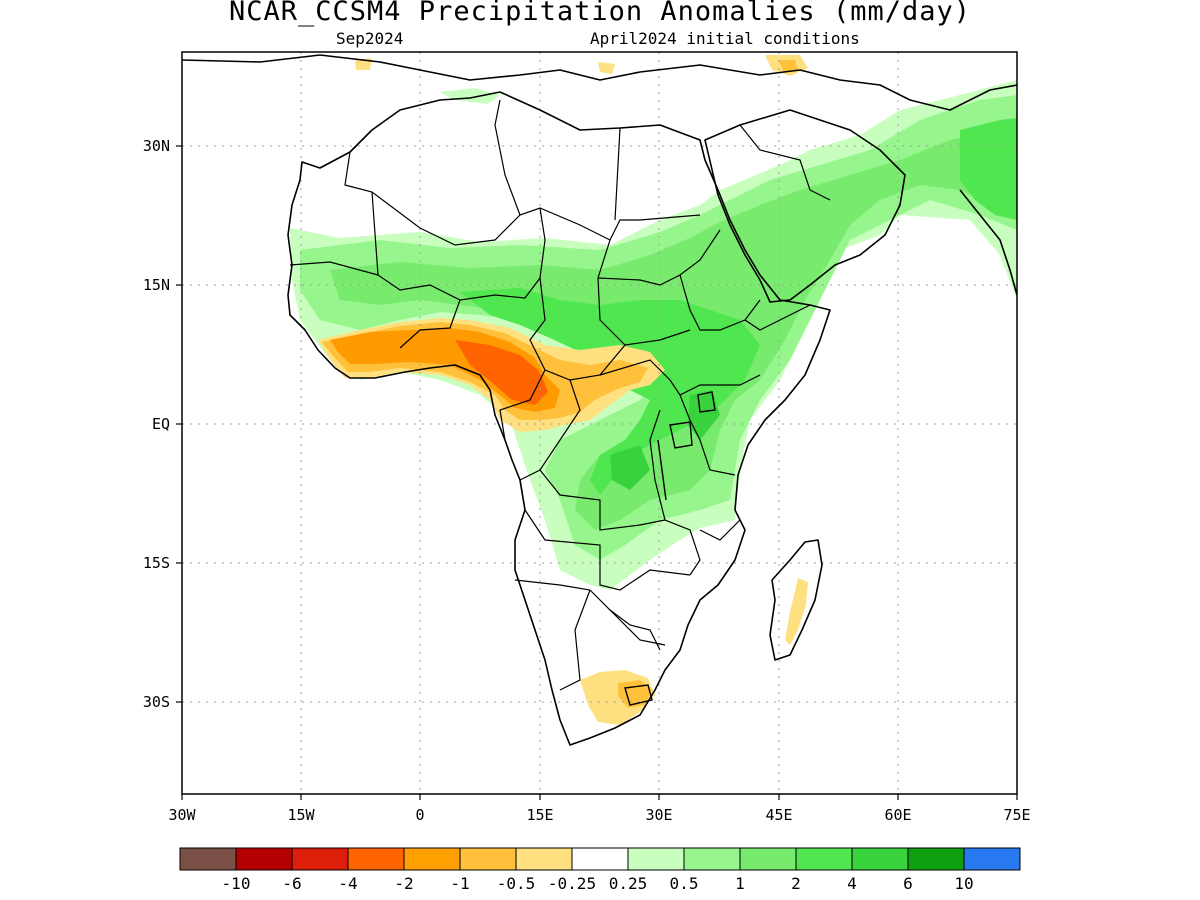 The width and height of the screenshot is (1200, 900). Describe the element at coordinates (182, 815) in the screenshot. I see `x-tick-label: 30W` at that location.